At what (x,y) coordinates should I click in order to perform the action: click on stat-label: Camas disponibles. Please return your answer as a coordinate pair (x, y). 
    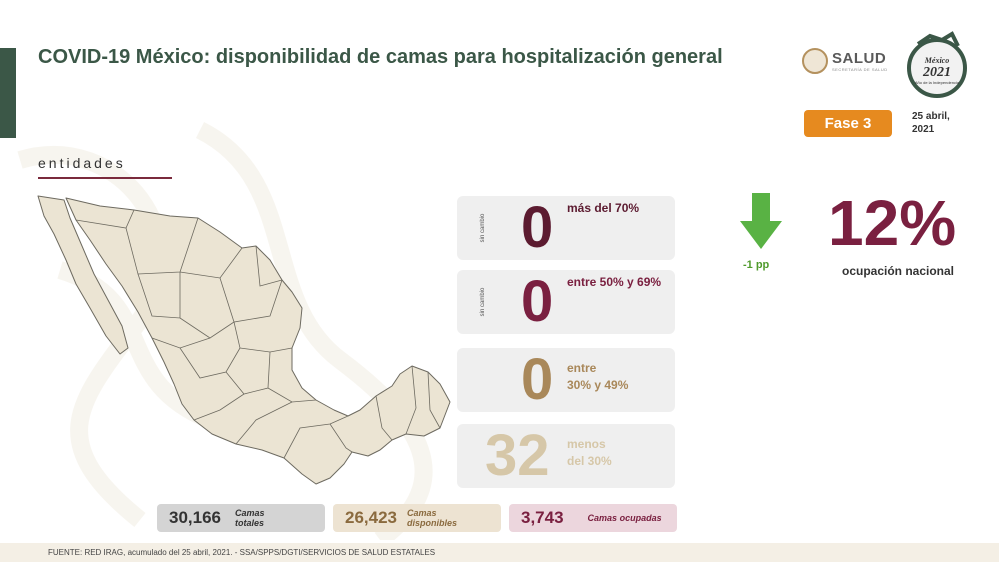
    Looking at the image, I should click on (432, 518).